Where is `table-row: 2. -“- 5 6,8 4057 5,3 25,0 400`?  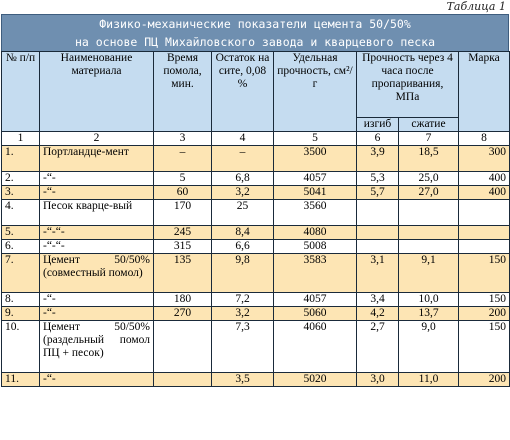 table-row: 2. -“- 5 6,8 4057 5,3 25,0 400 is located at coordinates (255, 178).